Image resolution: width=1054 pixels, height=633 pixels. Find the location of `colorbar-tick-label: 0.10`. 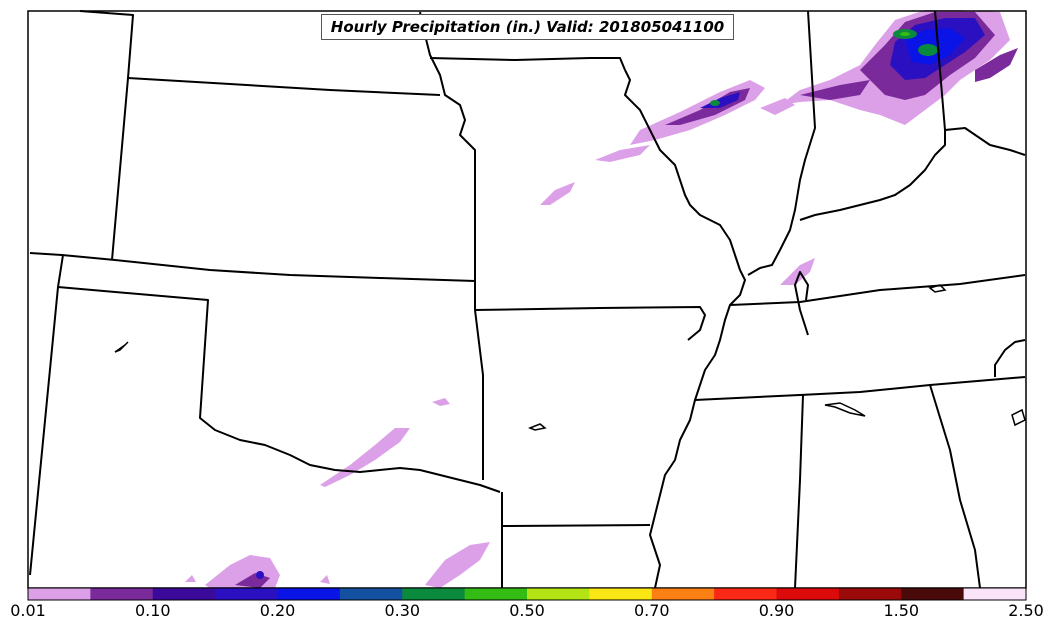

colorbar-tick-label: 0.10 is located at coordinates (152, 610).